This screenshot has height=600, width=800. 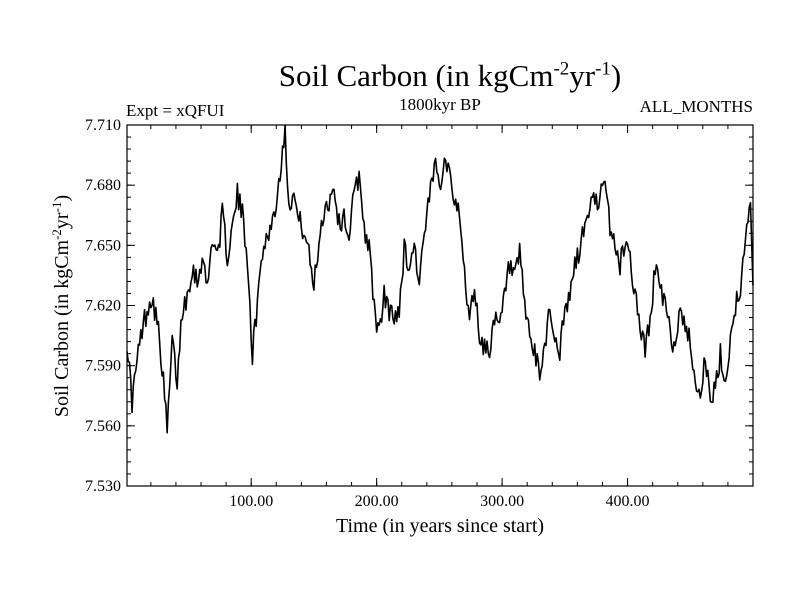 What do you see at coordinates (103, 245) in the screenshot?
I see `y-tick-label: 7.650` at bounding box center [103, 245].